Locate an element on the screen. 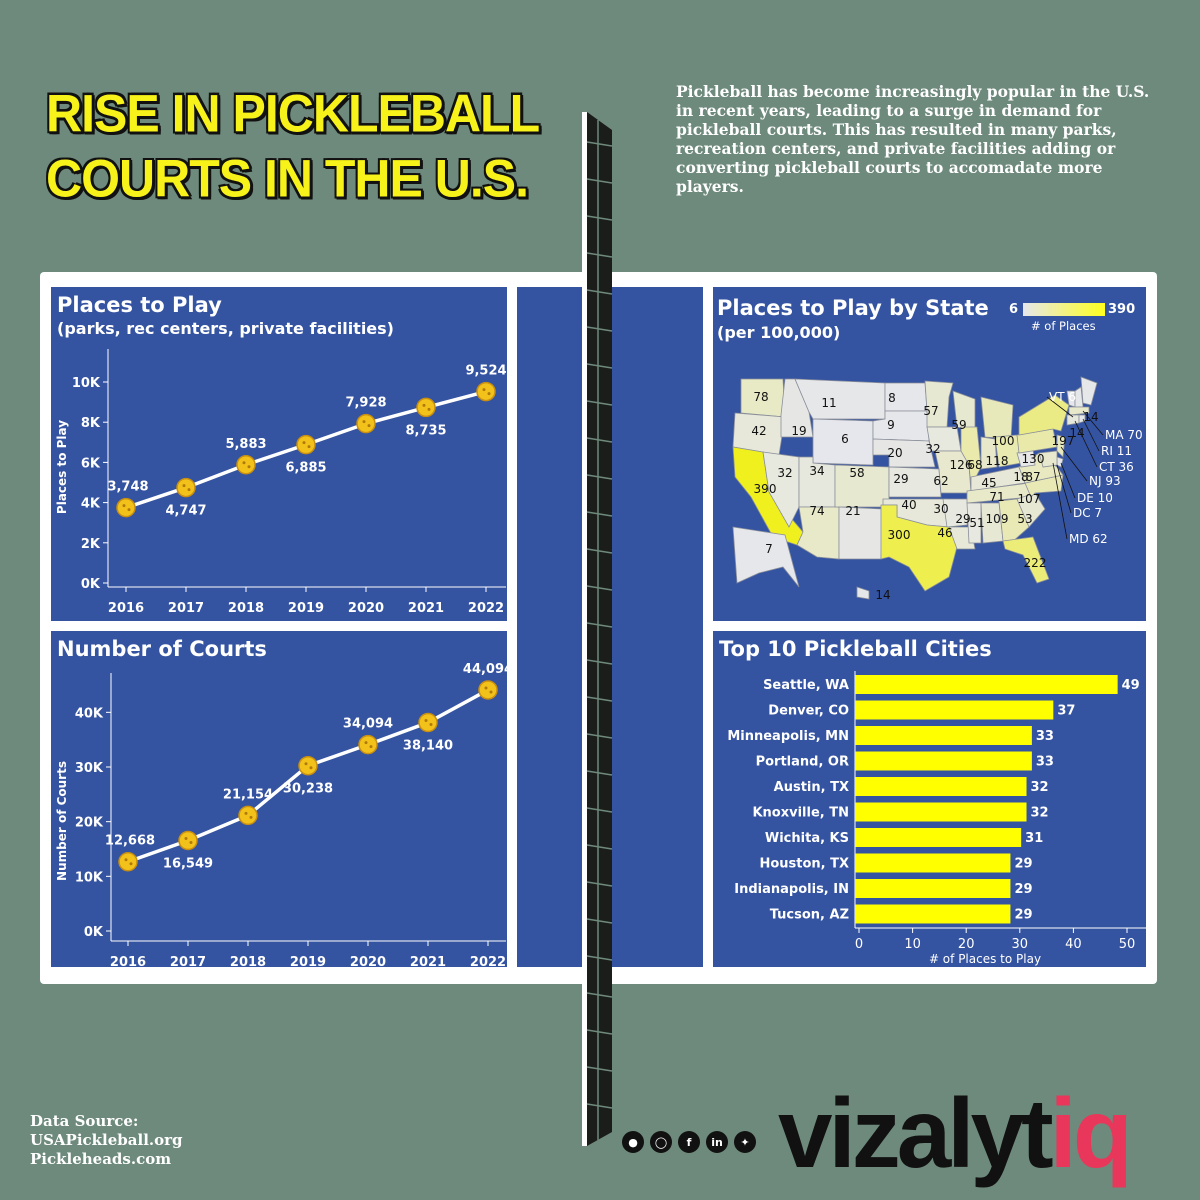 This screenshot has height=1200, width=1200. x-tick-label: 2016 is located at coordinates (126, 608).